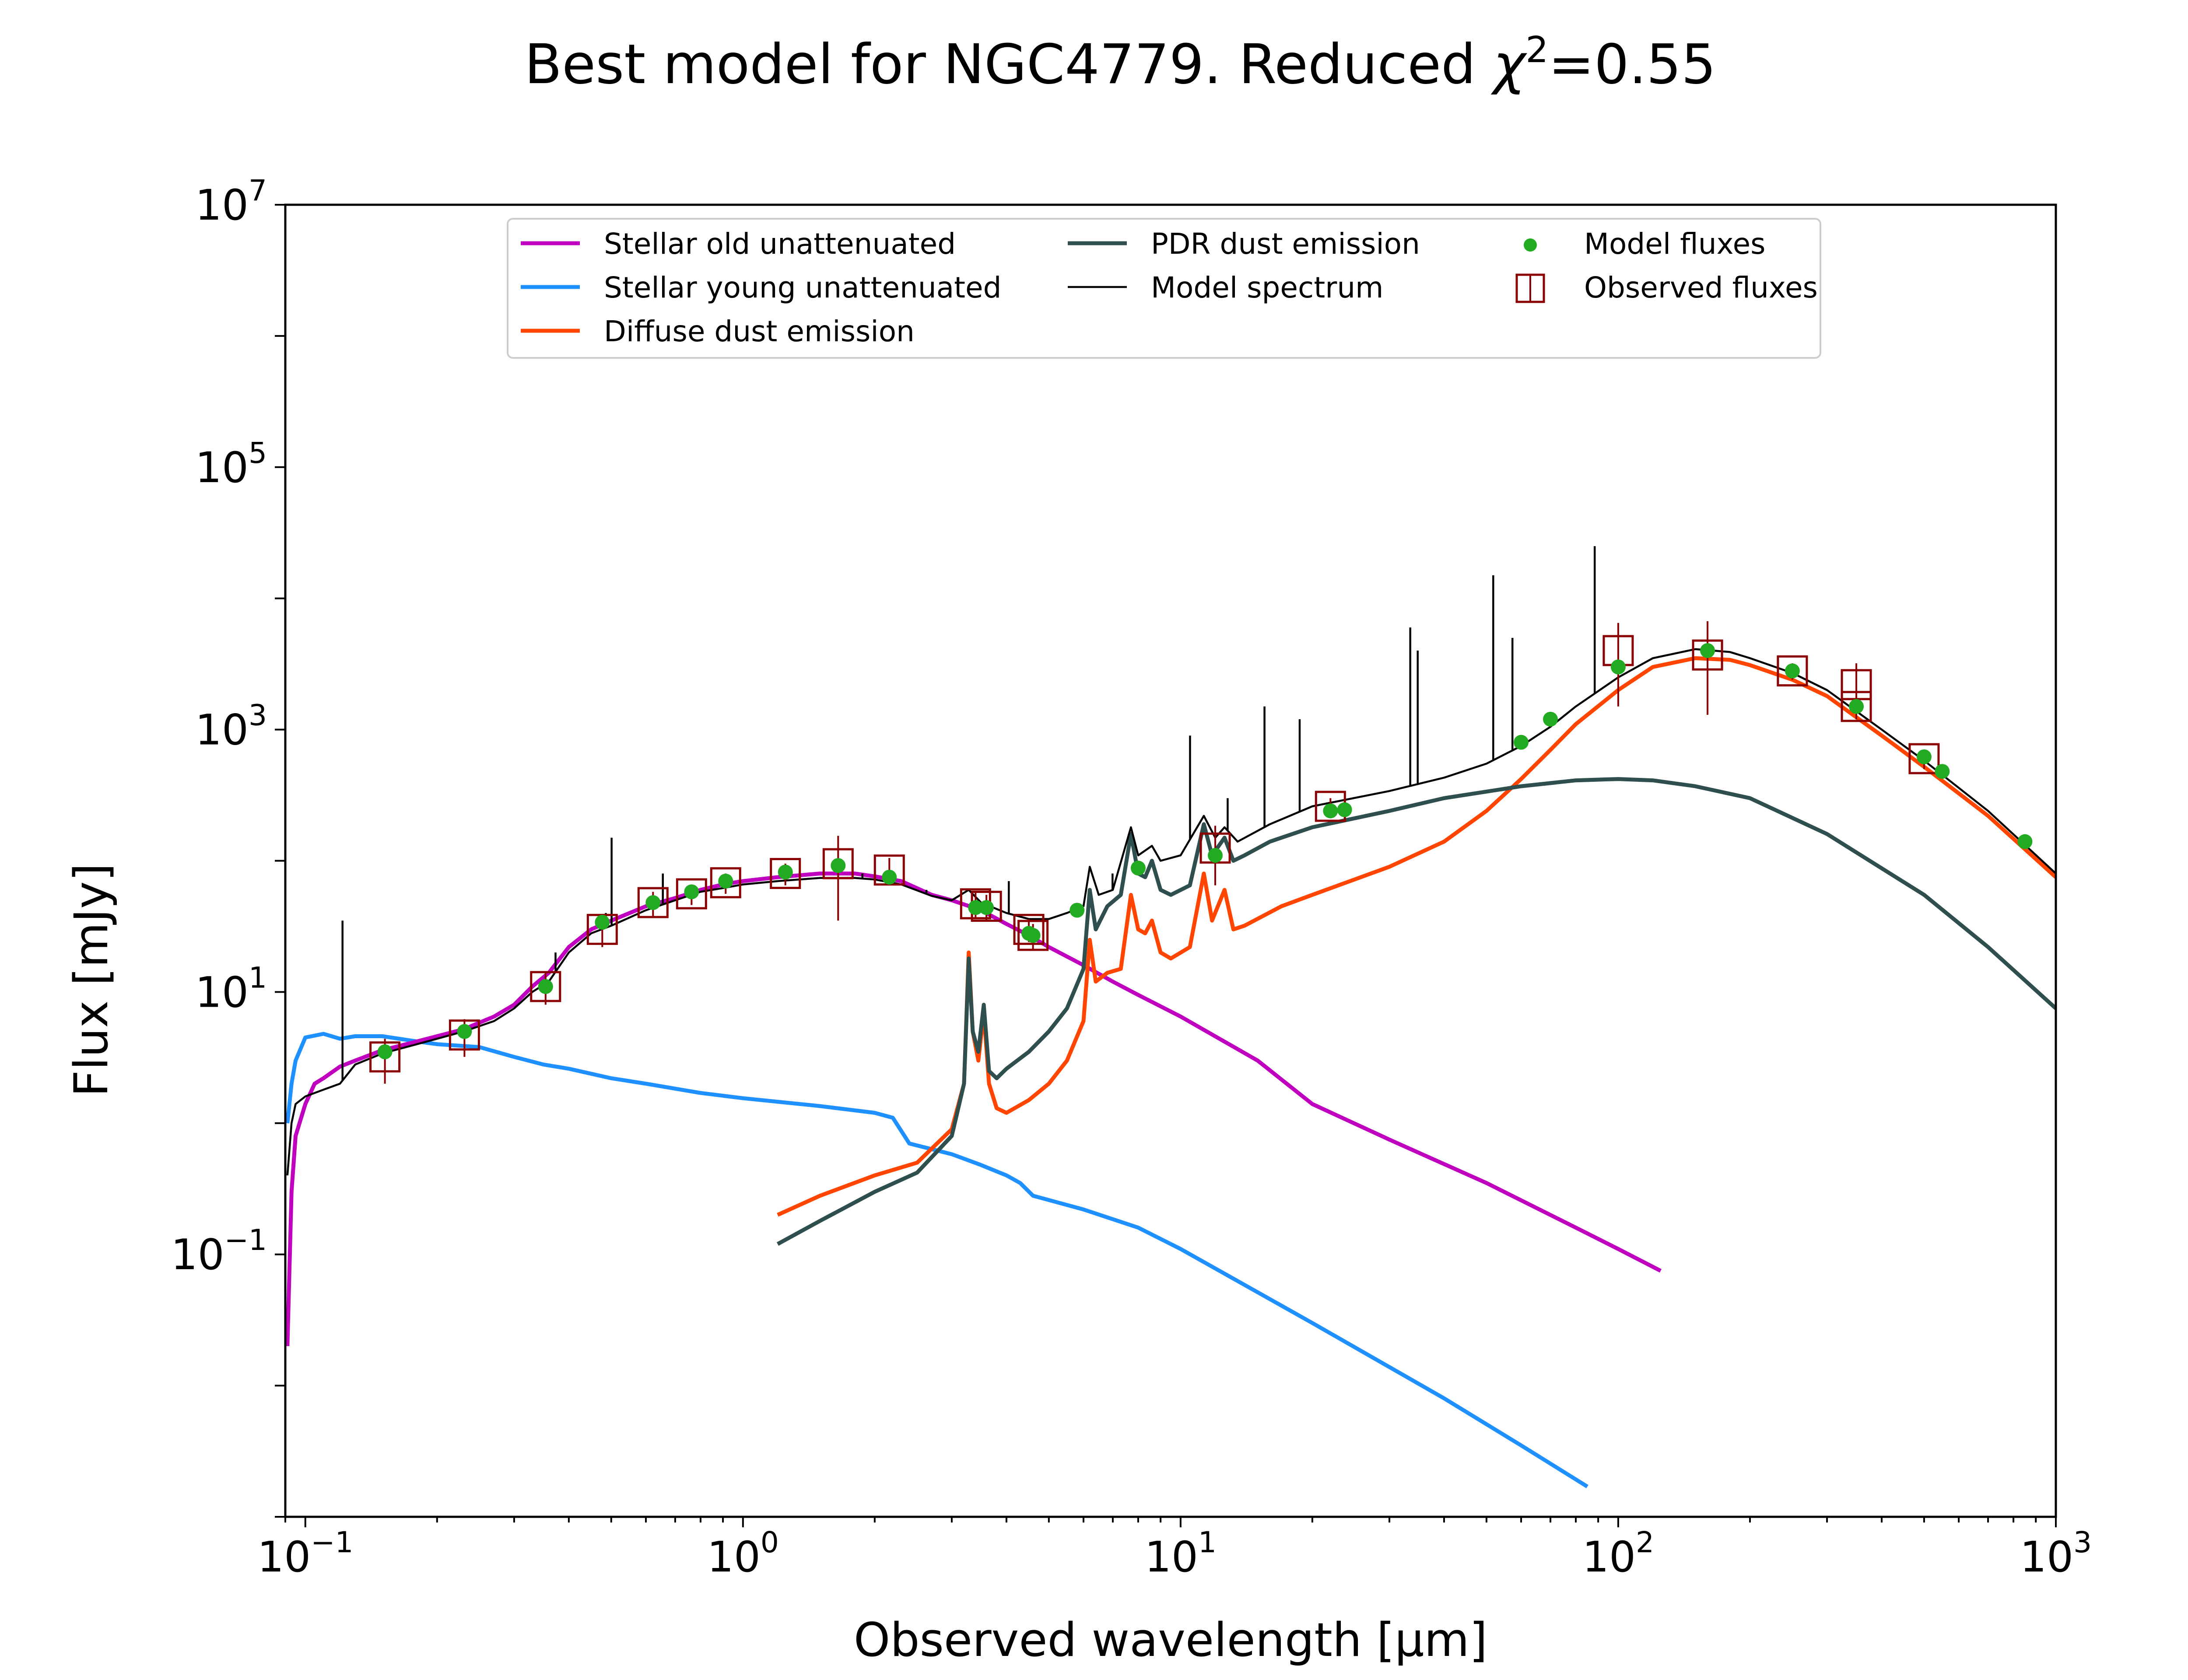 The width and height of the screenshot is (2188, 1680). I want to click on legend-label-model-fluxes: Model fluxes, so click(1675, 244).